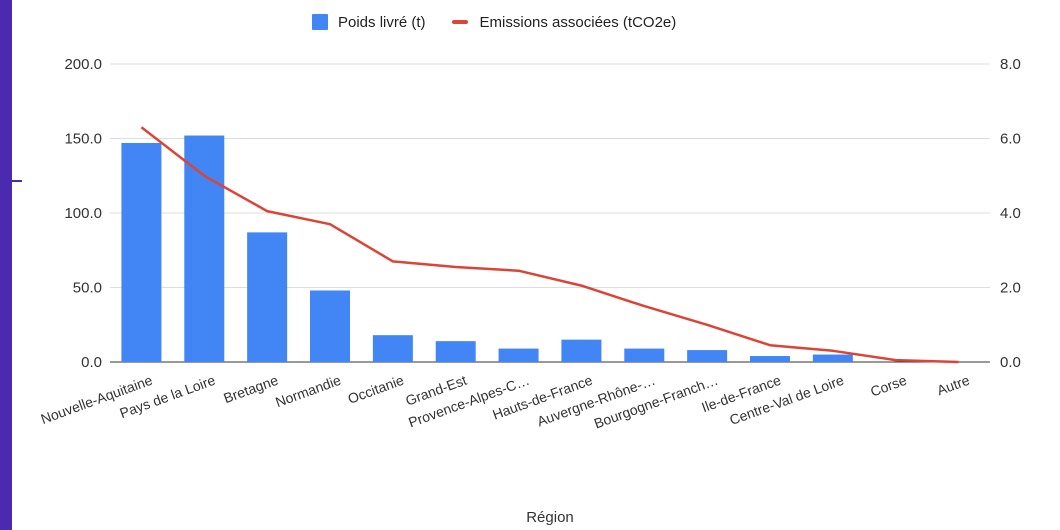 This screenshot has width=1060, height=530. What do you see at coordinates (1010, 288) in the screenshot?
I see `y2-tick-label: 2.0` at bounding box center [1010, 288].